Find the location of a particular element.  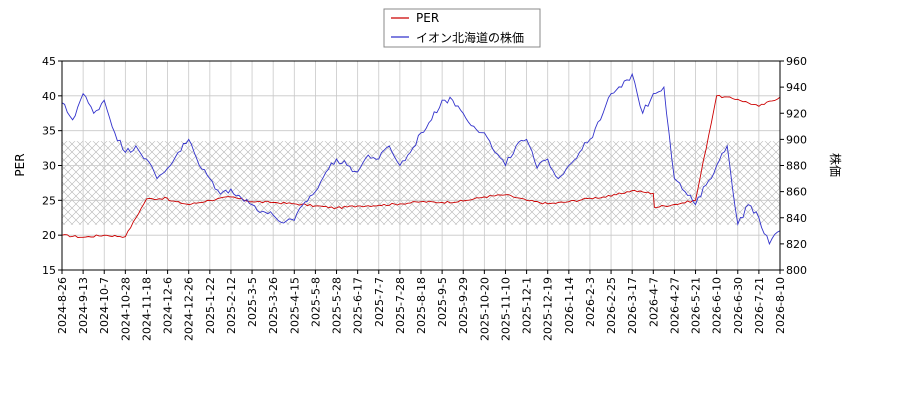

x-tick-label: 2025-12-19 is located at coordinates (548, 309).